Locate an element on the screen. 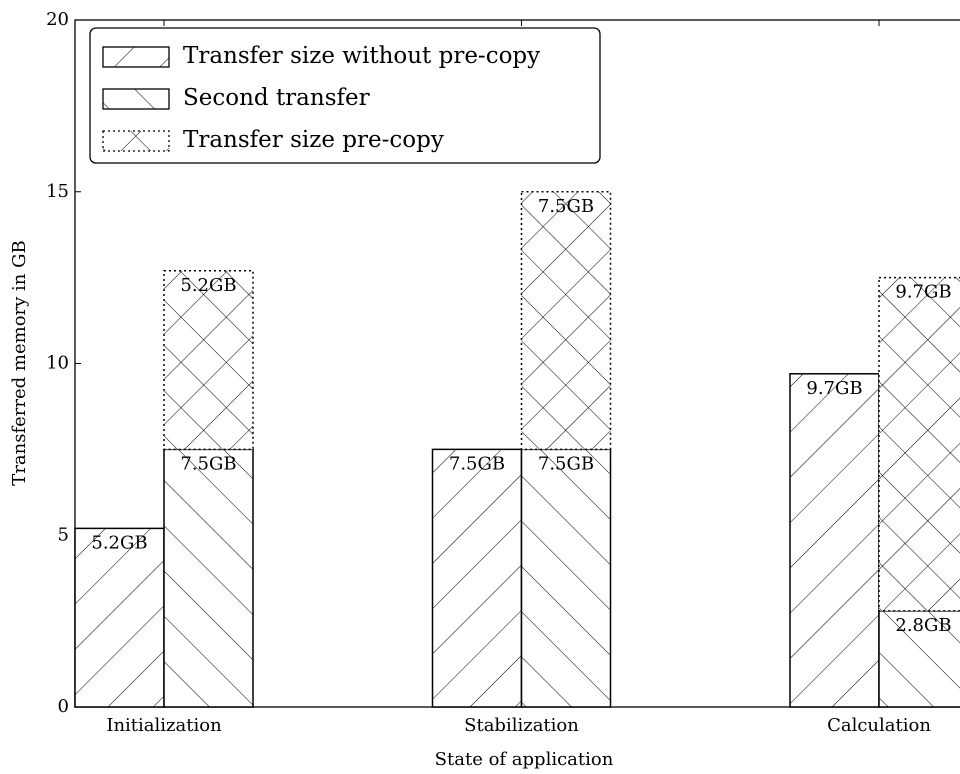 The width and height of the screenshot is (960, 774). y-tick-label: 0 is located at coordinates (63, 706).